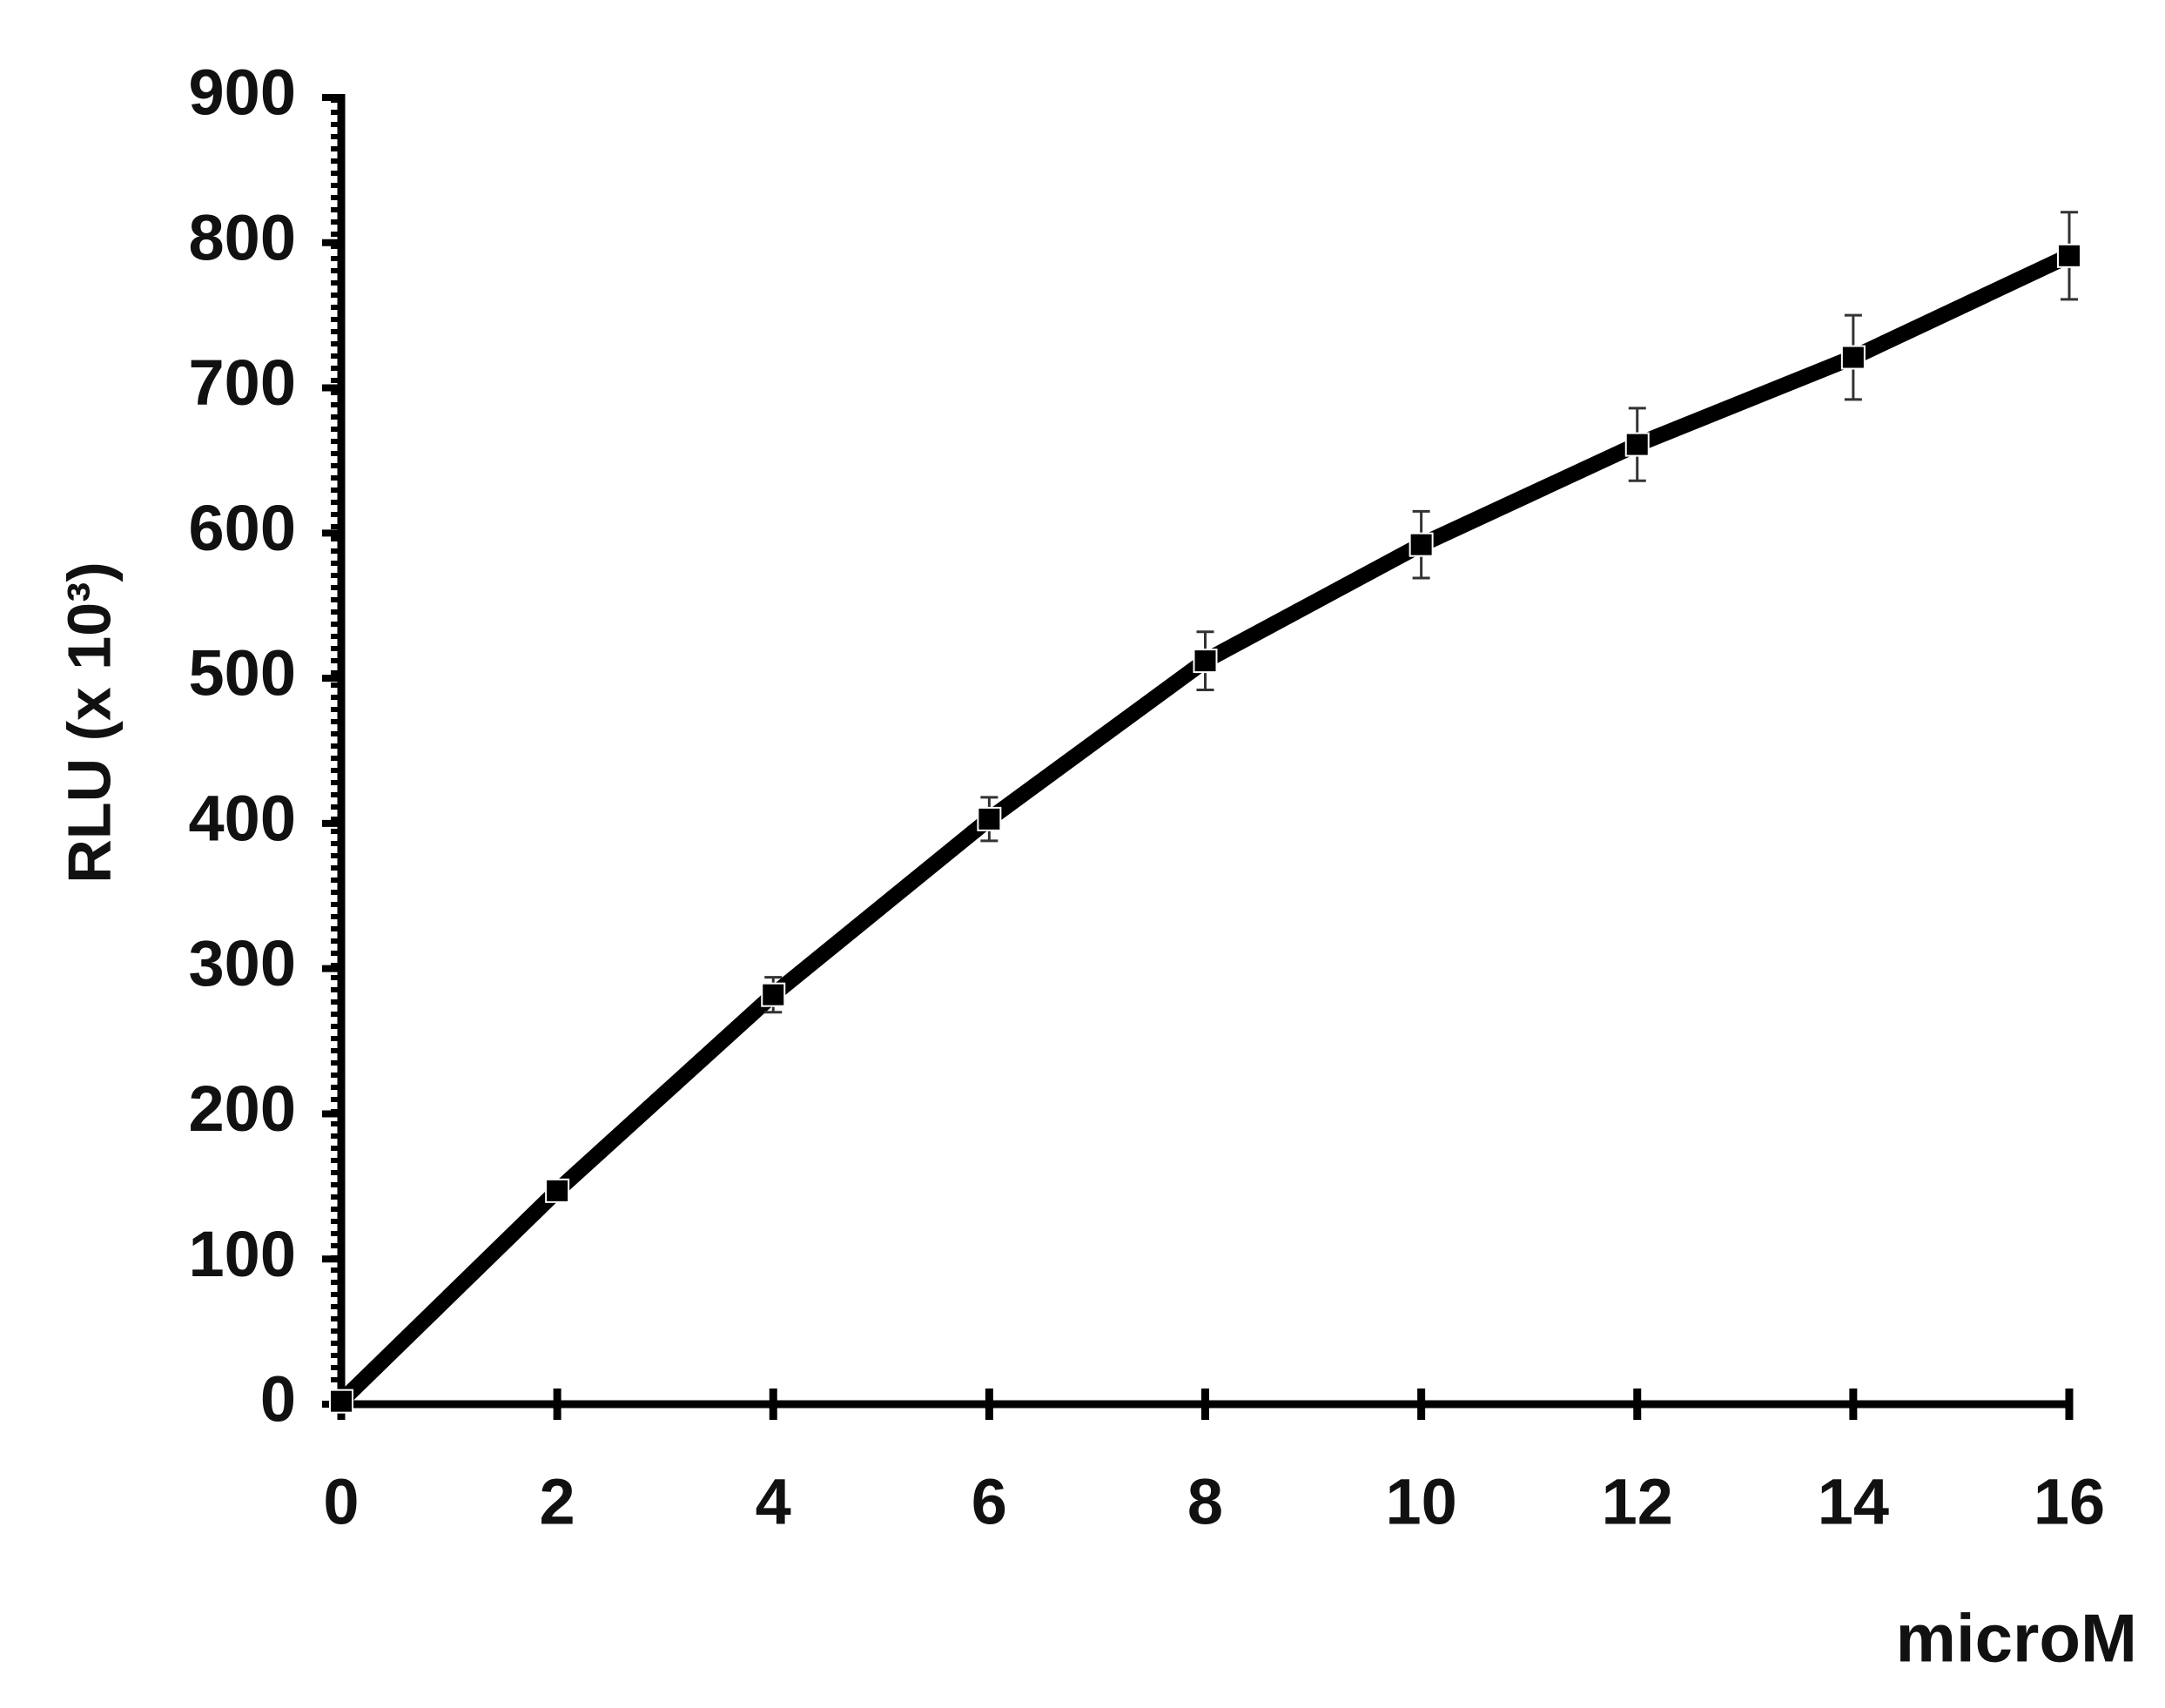 This screenshot has height=1708, width=2165. Describe the element at coordinates (242, 963) in the screenshot. I see `y-tick-label: 300` at that location.